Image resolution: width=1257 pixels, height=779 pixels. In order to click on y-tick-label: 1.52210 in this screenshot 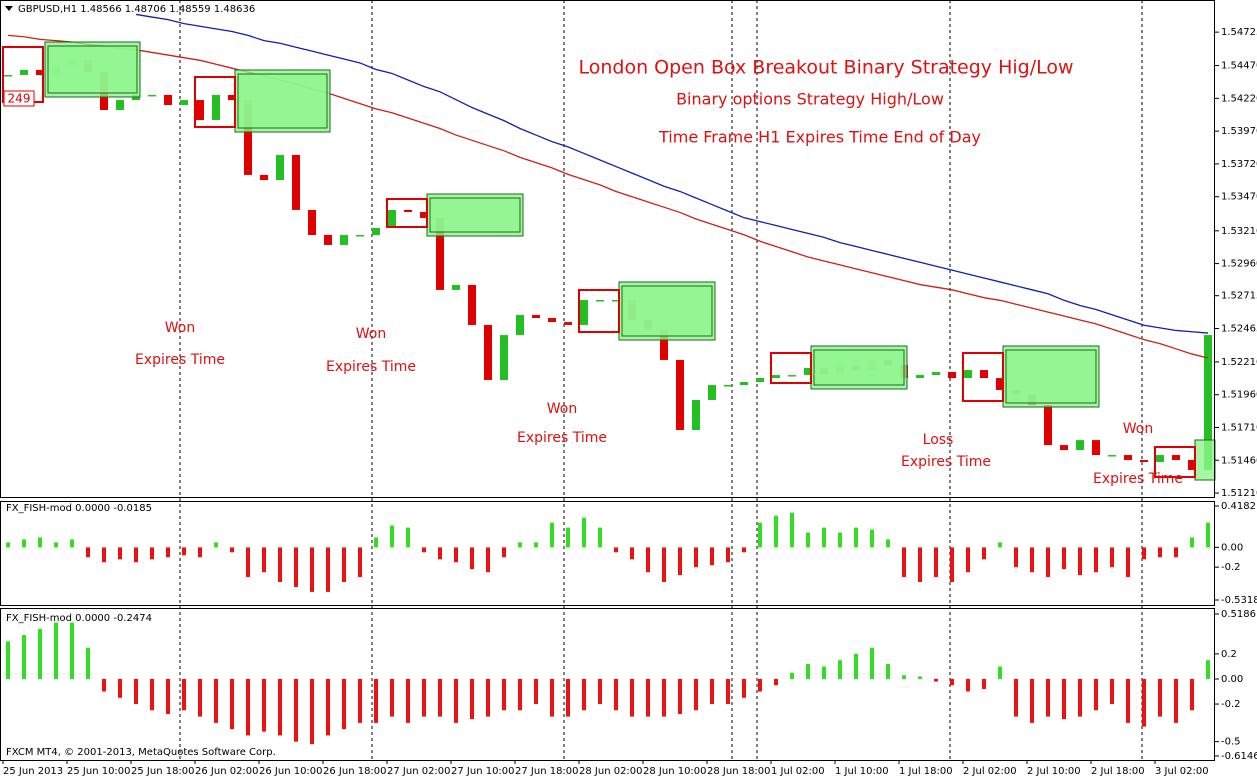, I will do `click(1239, 362)`.